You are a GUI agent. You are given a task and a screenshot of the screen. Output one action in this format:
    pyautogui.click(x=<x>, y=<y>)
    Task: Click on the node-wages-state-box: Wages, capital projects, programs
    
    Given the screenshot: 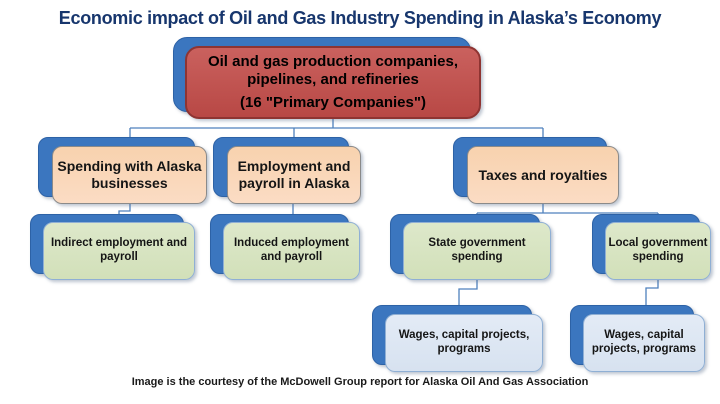 What is the action you would take?
    pyautogui.click(x=464, y=343)
    